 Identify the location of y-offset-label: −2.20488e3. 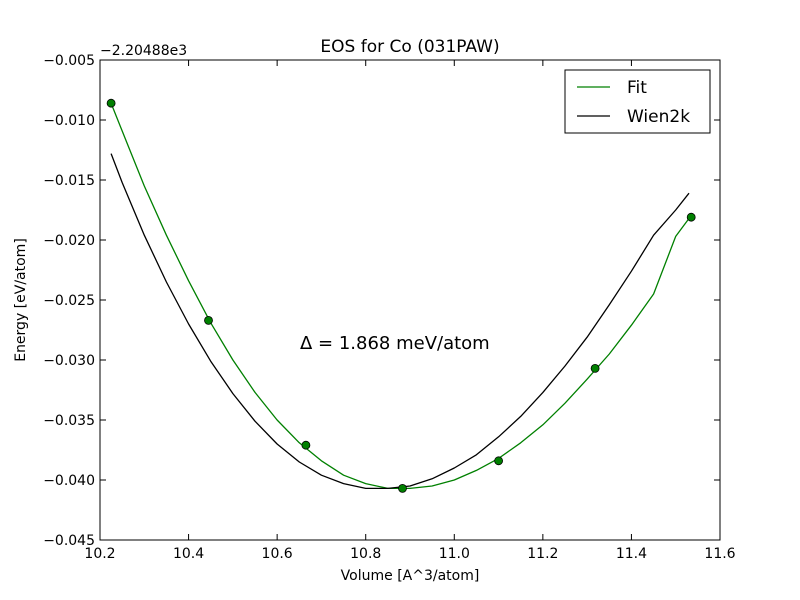
(143, 51).